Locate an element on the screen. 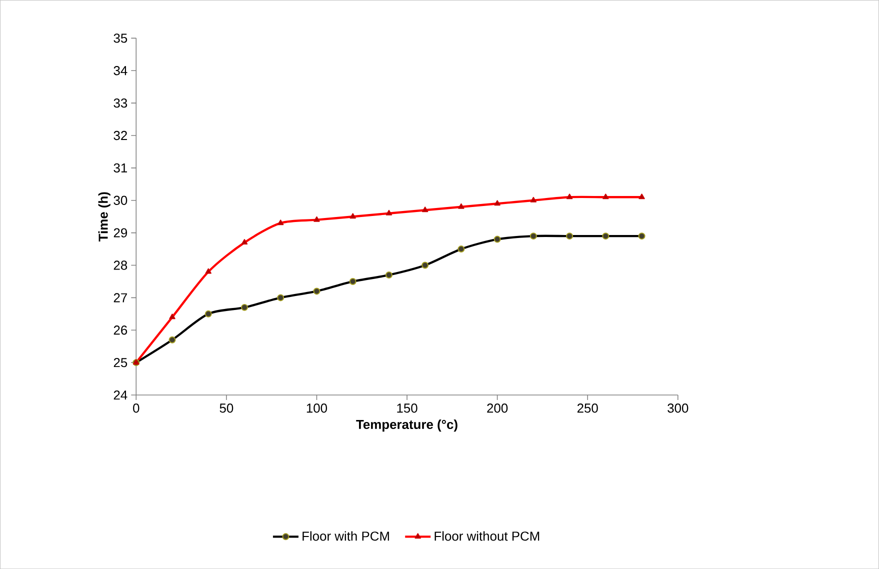 The image size is (879, 569). x-tick-label: 200 is located at coordinates (497, 408).